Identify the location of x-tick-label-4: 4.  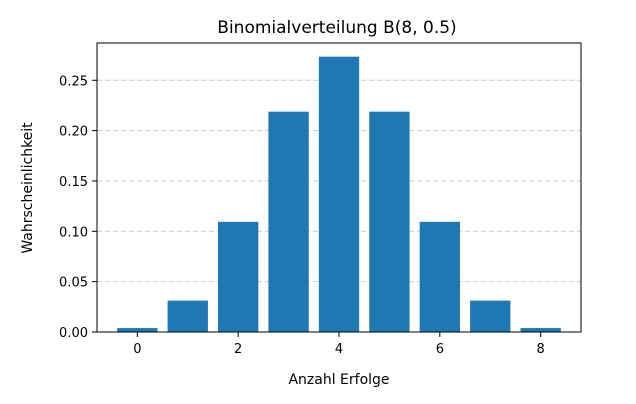
(339, 349).